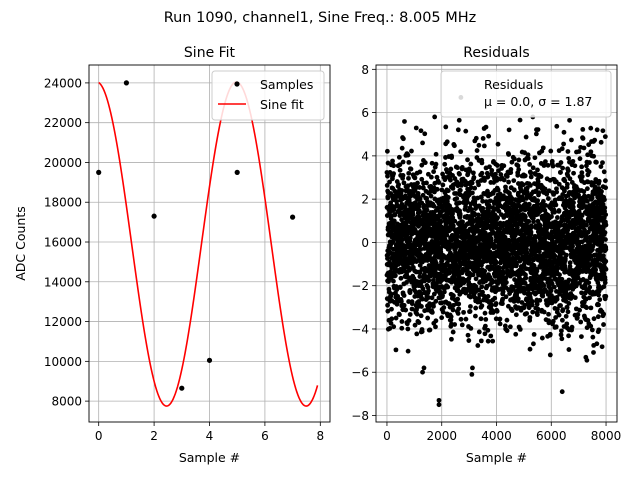  What do you see at coordinates (268, 95) in the screenshot?
I see `sine-fit-legend: Samples Sine fit` at bounding box center [268, 95].